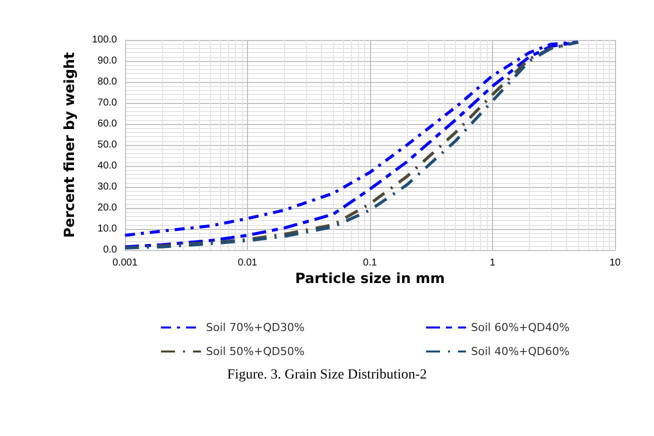 Image resolution: width=654 pixels, height=436 pixels. Describe the element at coordinates (255, 327) in the screenshot. I see `legend-label: Soil 70%+QD30%` at that location.